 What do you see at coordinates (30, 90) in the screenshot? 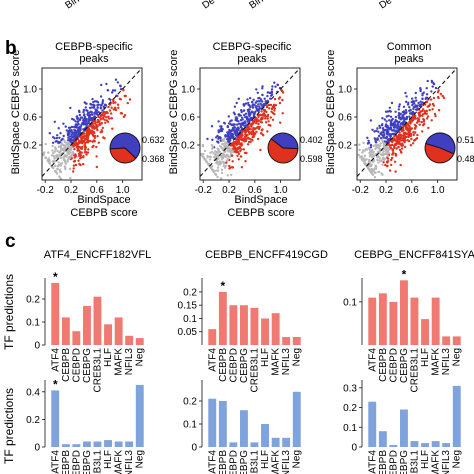
I see `y-tick-label: 1.0` at bounding box center [30, 90].